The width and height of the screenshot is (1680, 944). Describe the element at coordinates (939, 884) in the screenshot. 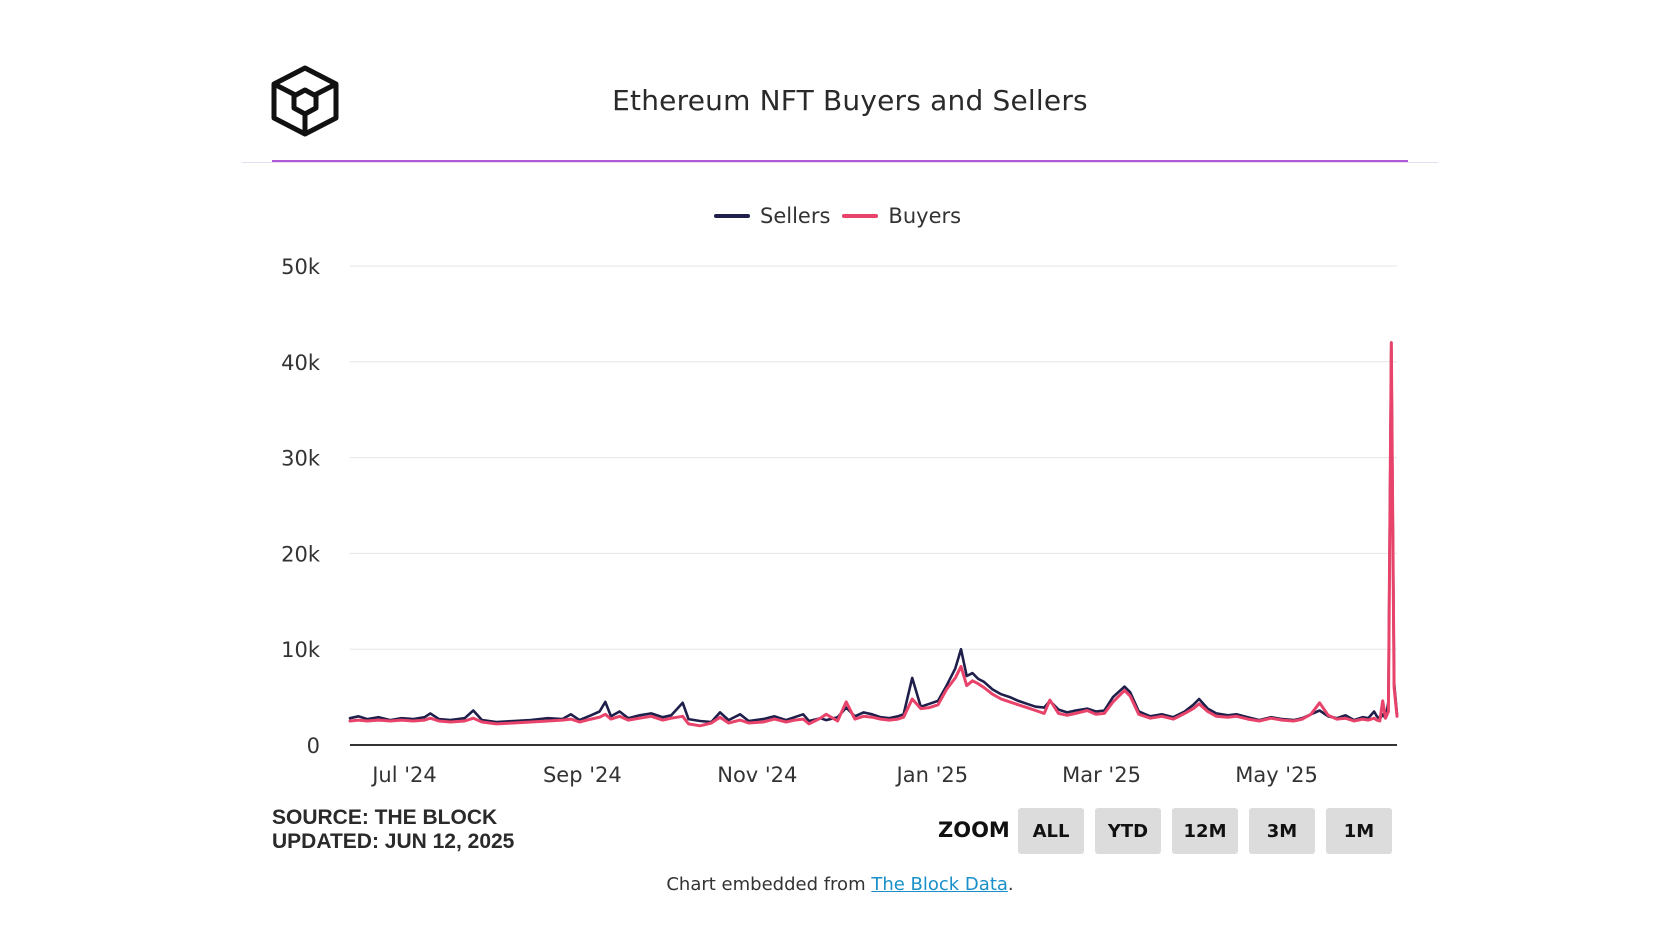

I see `the-block-data-link: The Block Data` at that location.